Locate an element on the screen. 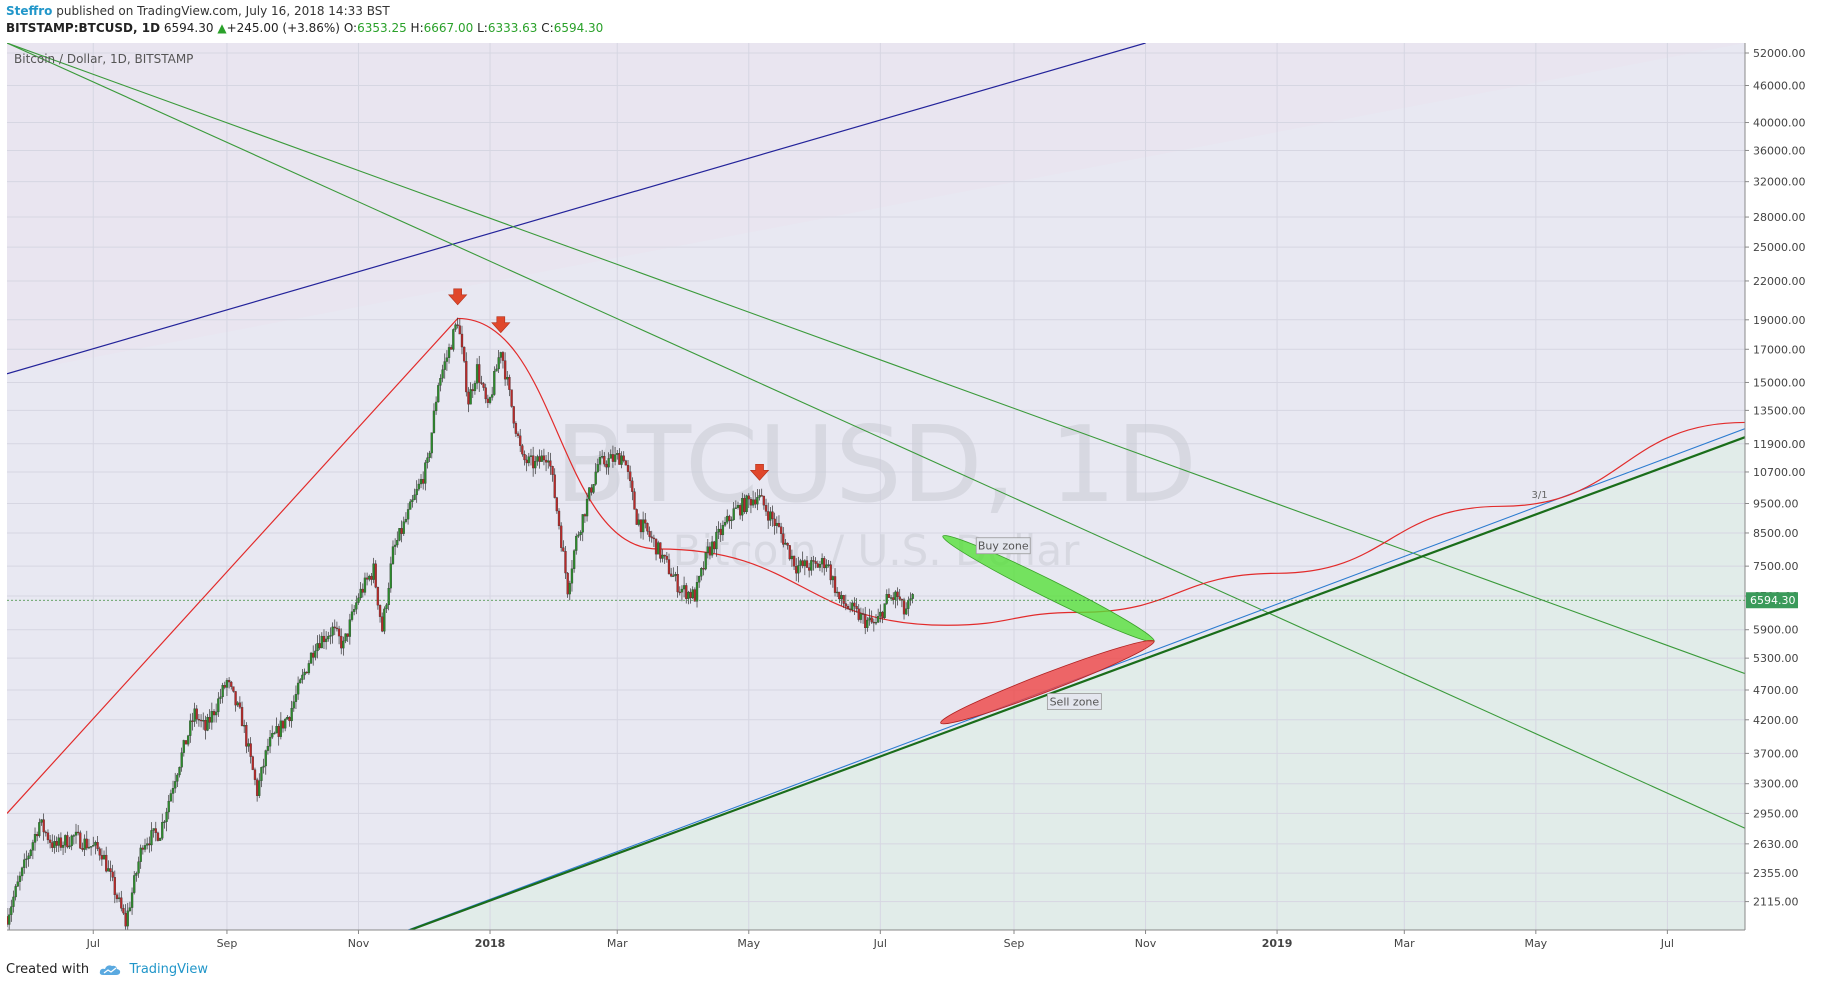  y-tick-label: 52000.00 is located at coordinates (1779, 53).